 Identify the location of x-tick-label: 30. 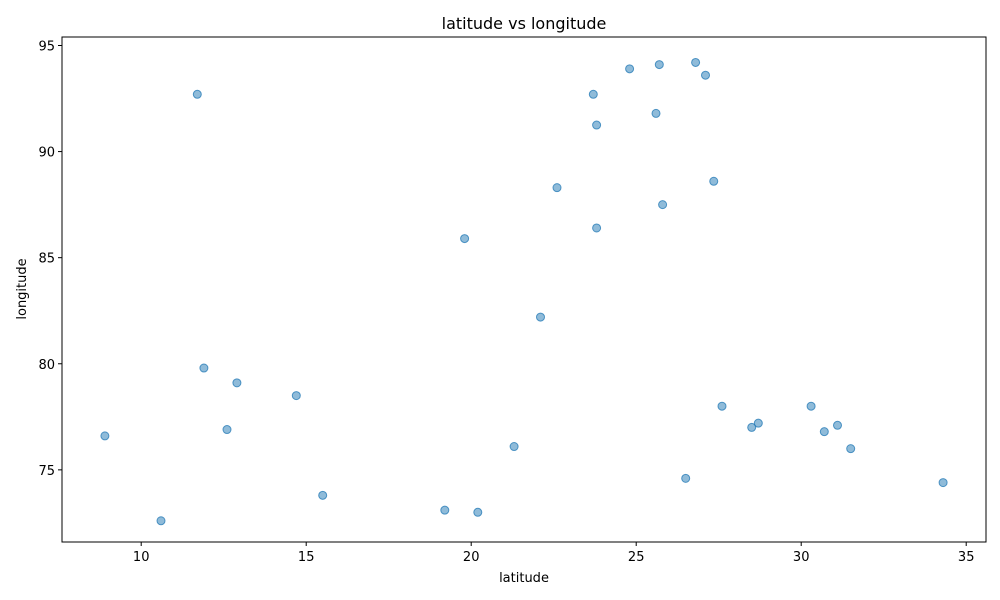
(801, 557).